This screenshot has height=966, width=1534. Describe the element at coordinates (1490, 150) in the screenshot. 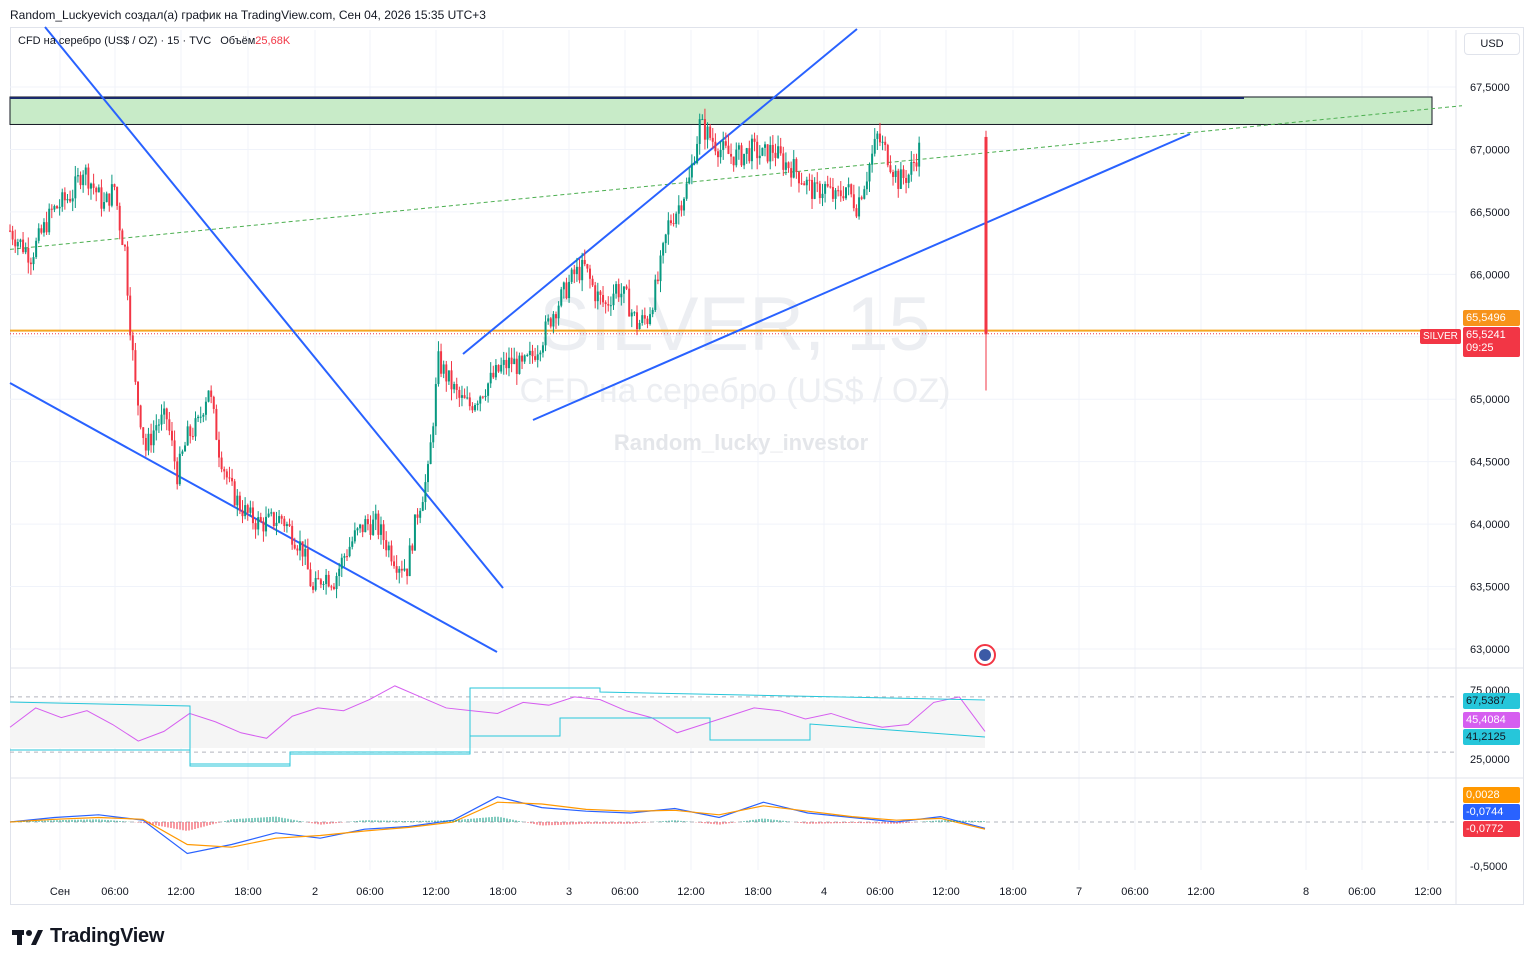

I see `price-axis-label: 67,0000` at that location.